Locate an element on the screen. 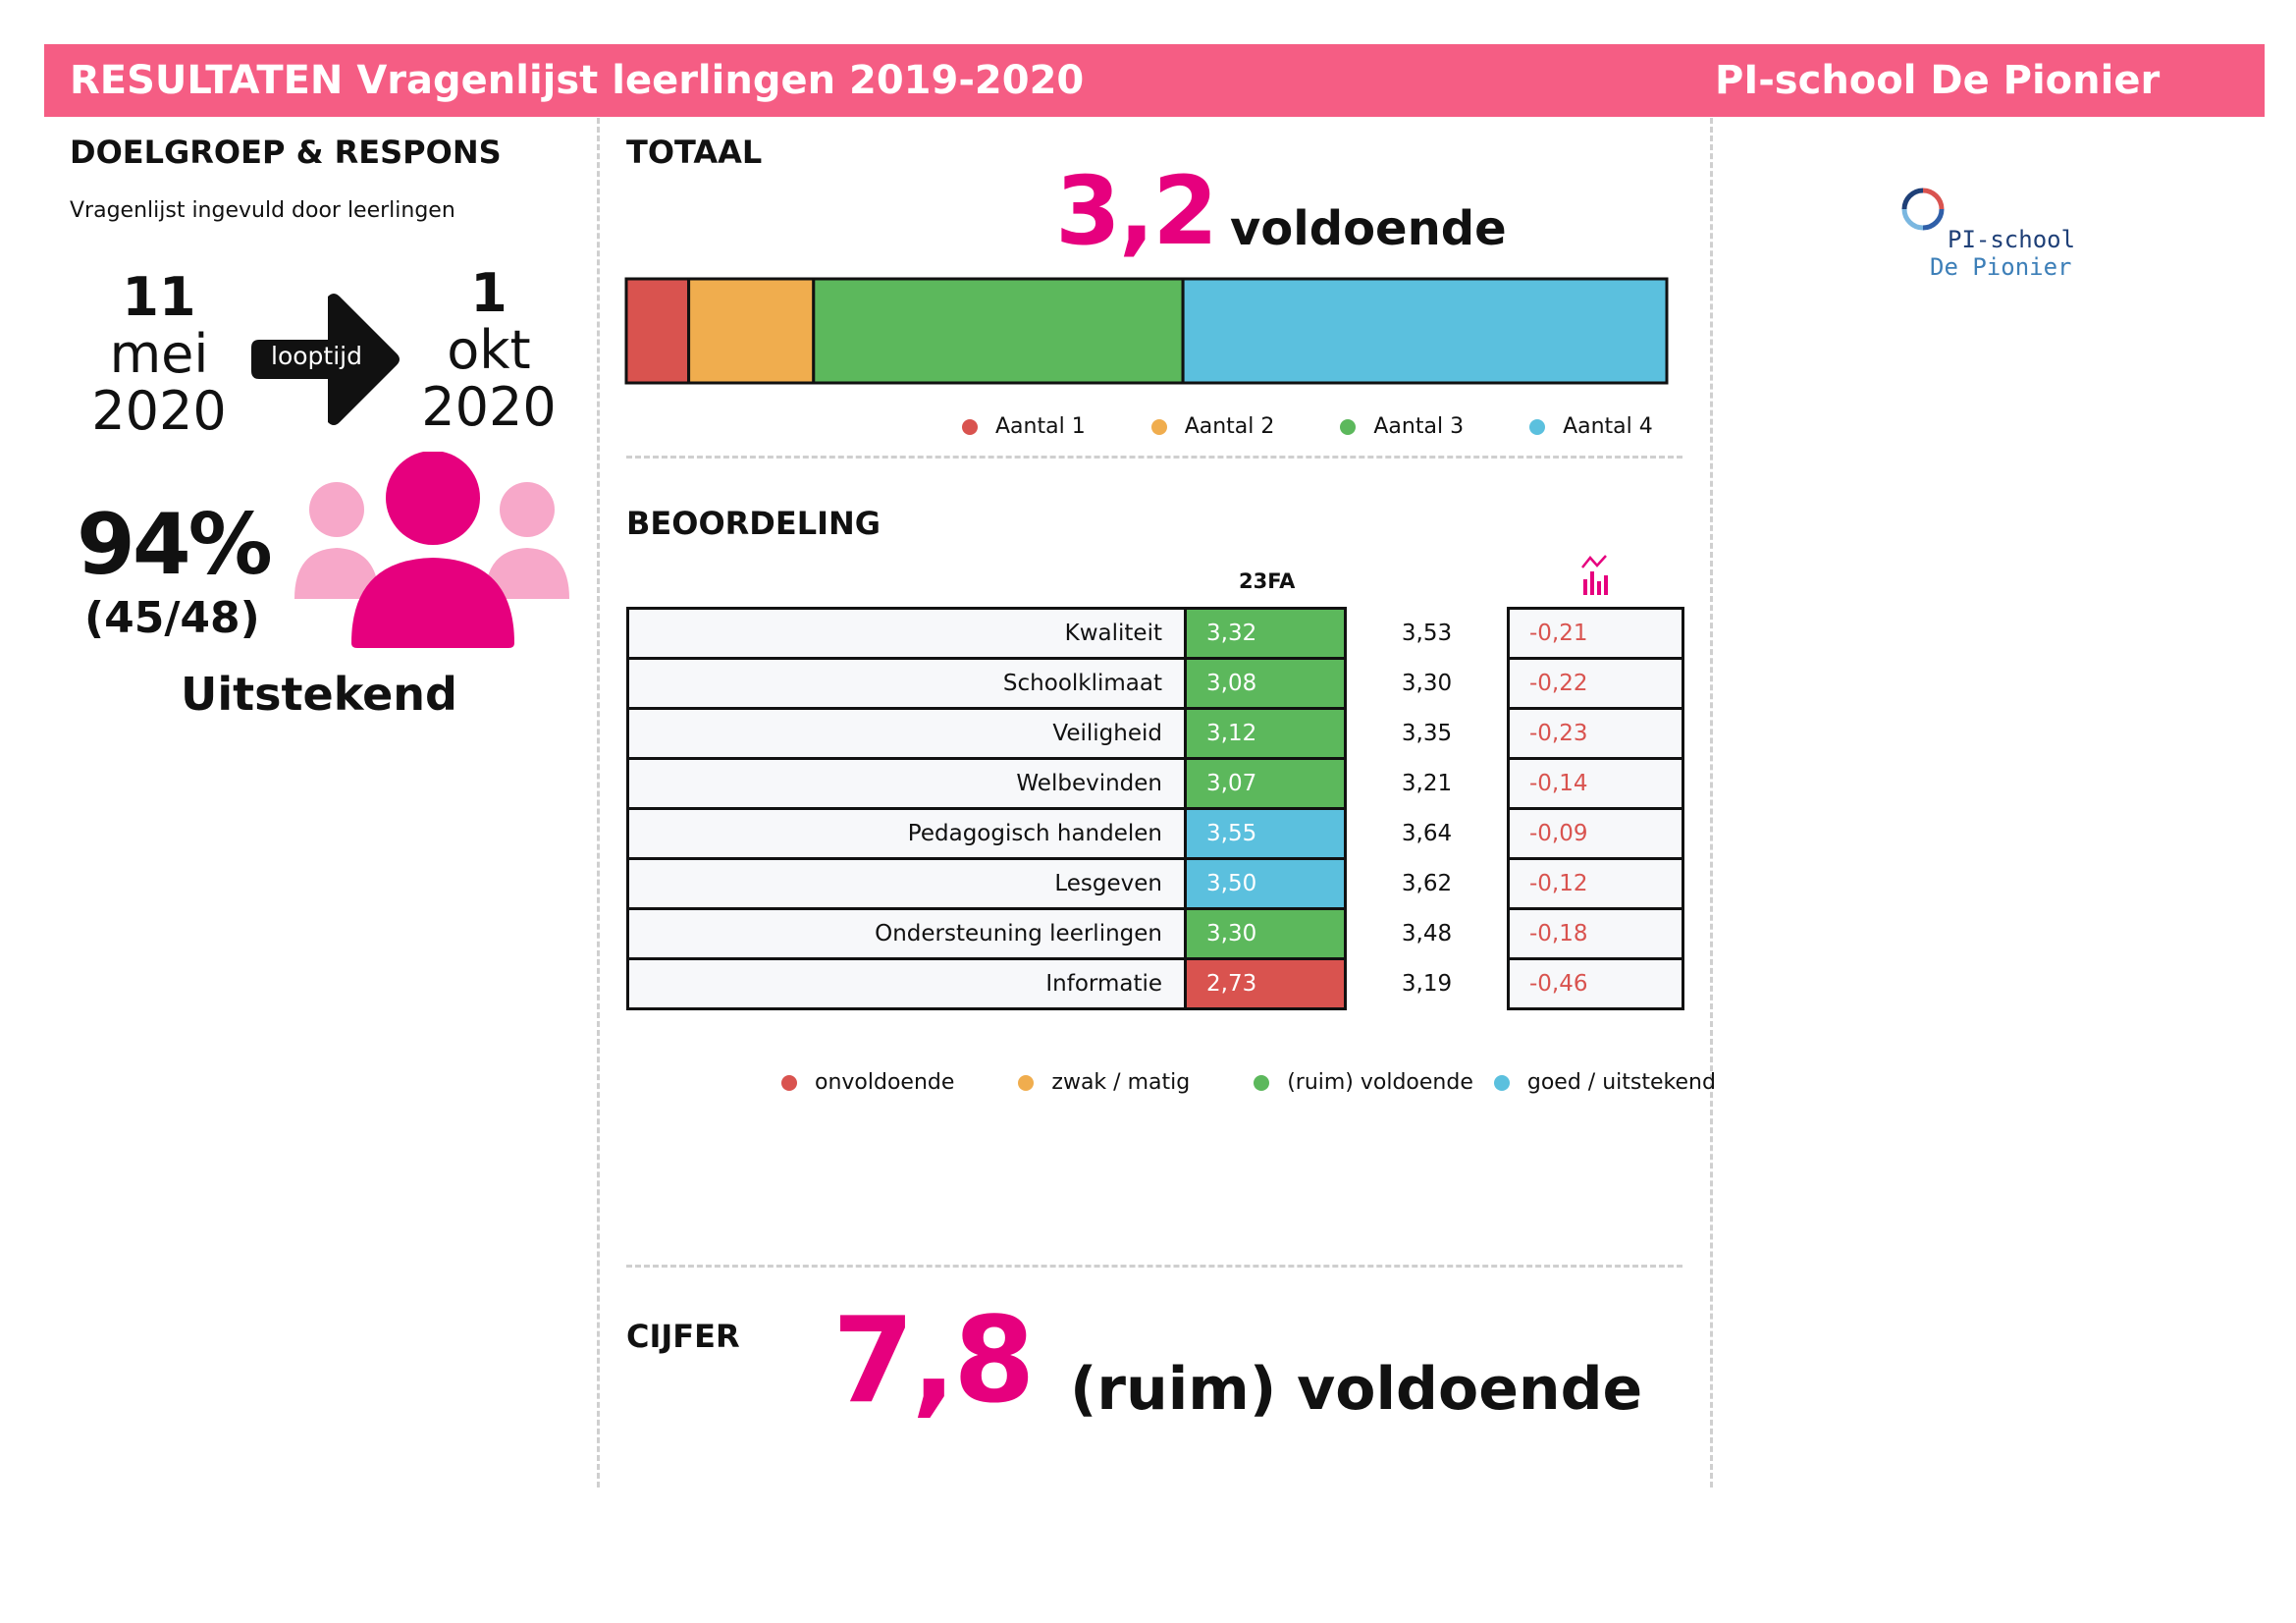  row-difference: -0,22 is located at coordinates (1596, 683).